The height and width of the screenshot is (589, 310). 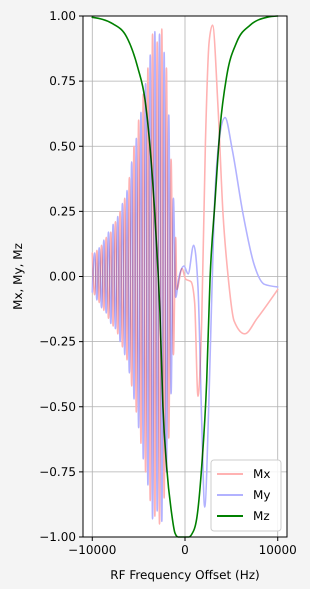 I want to click on y-tick-label: 0.00, so click(x=62, y=277).